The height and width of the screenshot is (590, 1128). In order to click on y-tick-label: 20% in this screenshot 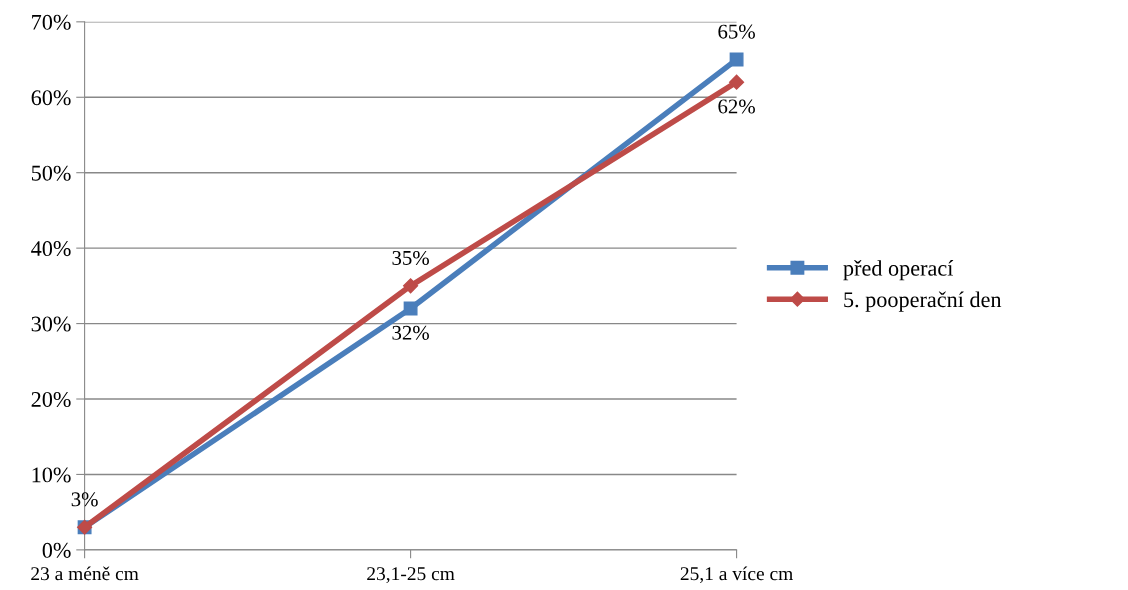, I will do `click(51, 399)`.